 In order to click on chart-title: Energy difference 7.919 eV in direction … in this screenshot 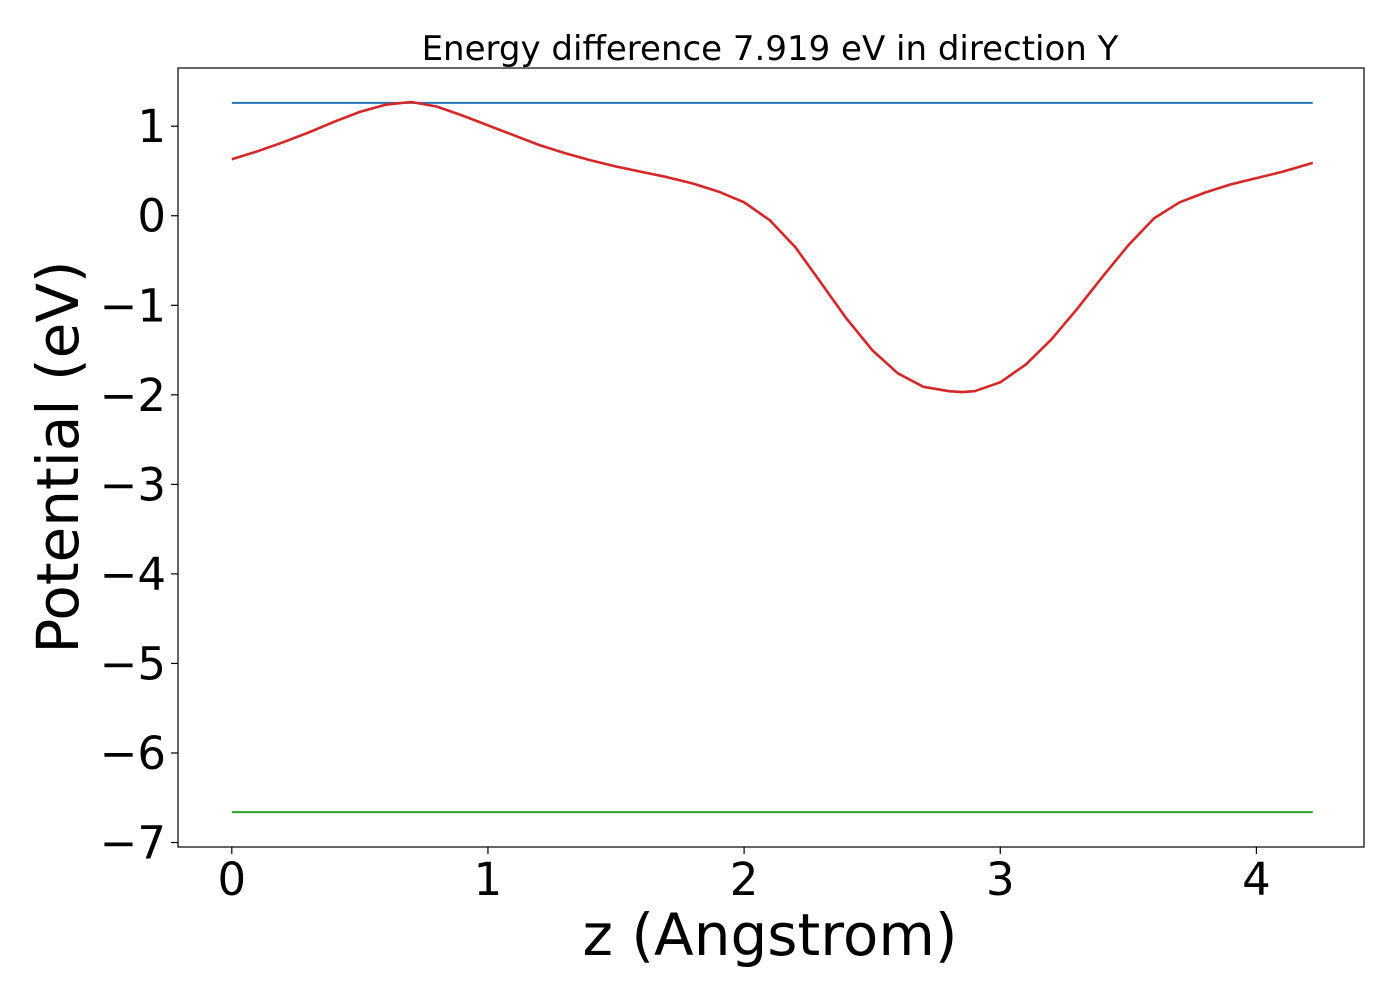, I will do `click(770, 49)`.